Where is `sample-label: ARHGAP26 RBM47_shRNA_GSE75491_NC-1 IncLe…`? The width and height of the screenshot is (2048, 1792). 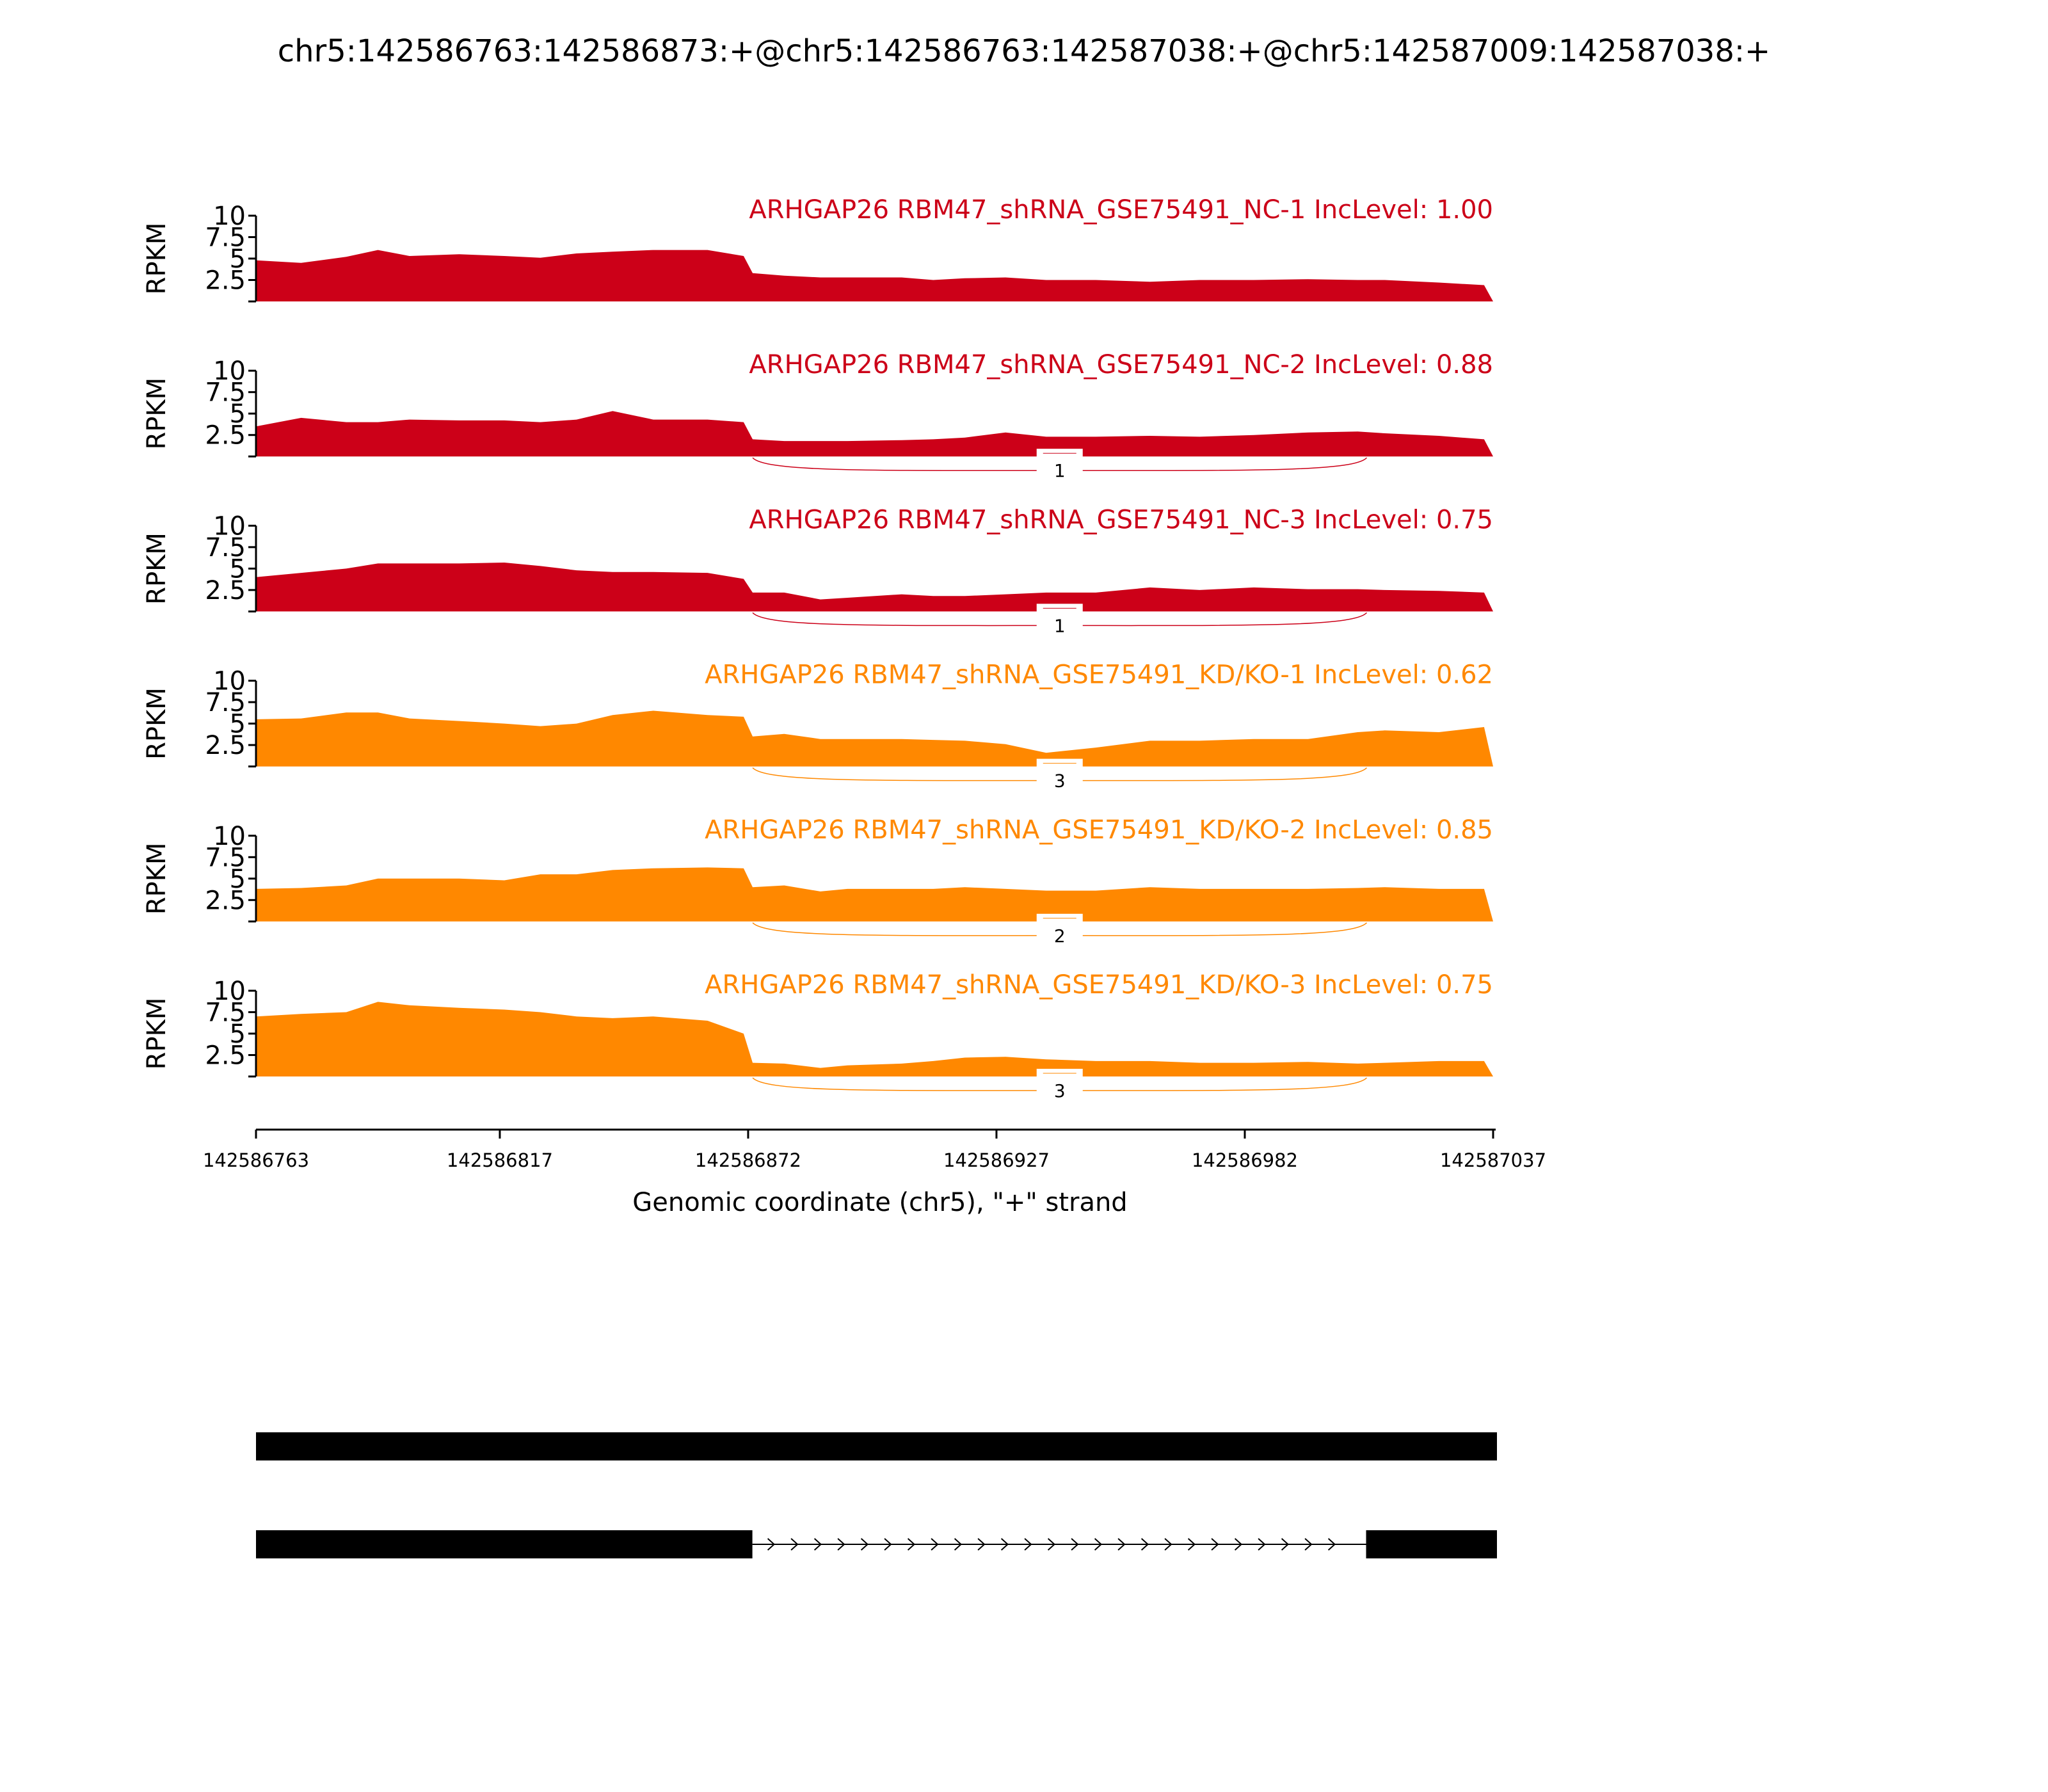 sample-label: ARHGAP26 RBM47_shRNA_GSE75491_NC-1 IncLe… is located at coordinates (1121, 210).